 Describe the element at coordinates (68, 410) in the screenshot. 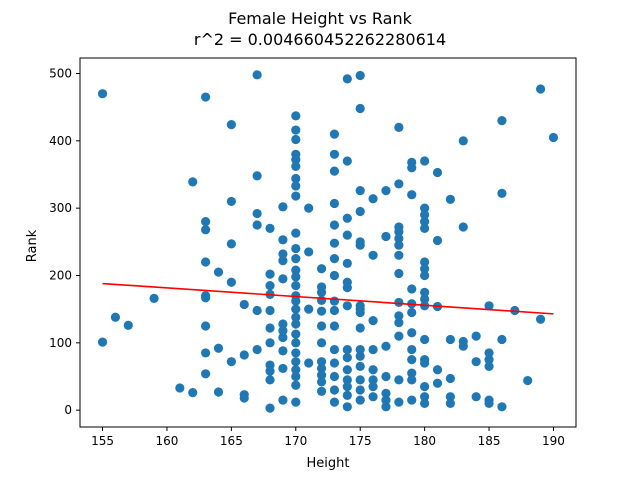

I see `y-tick-label: 0` at that location.